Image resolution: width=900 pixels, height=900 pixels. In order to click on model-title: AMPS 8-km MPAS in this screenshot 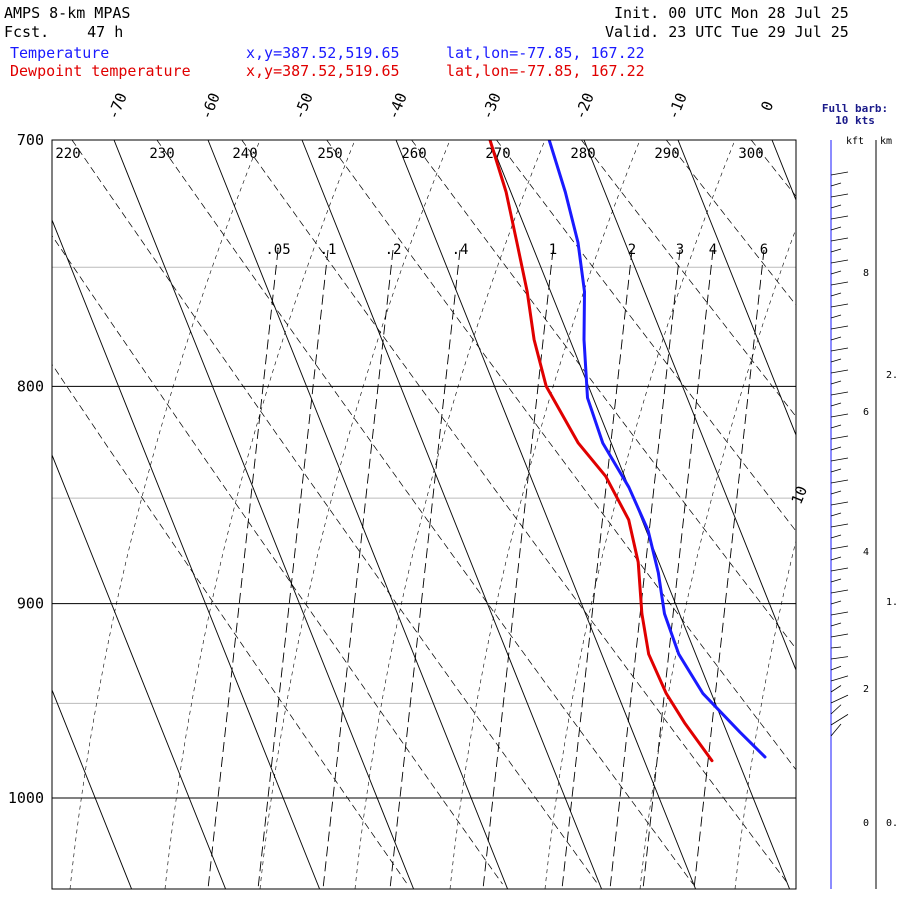, I will do `click(67, 13)`.